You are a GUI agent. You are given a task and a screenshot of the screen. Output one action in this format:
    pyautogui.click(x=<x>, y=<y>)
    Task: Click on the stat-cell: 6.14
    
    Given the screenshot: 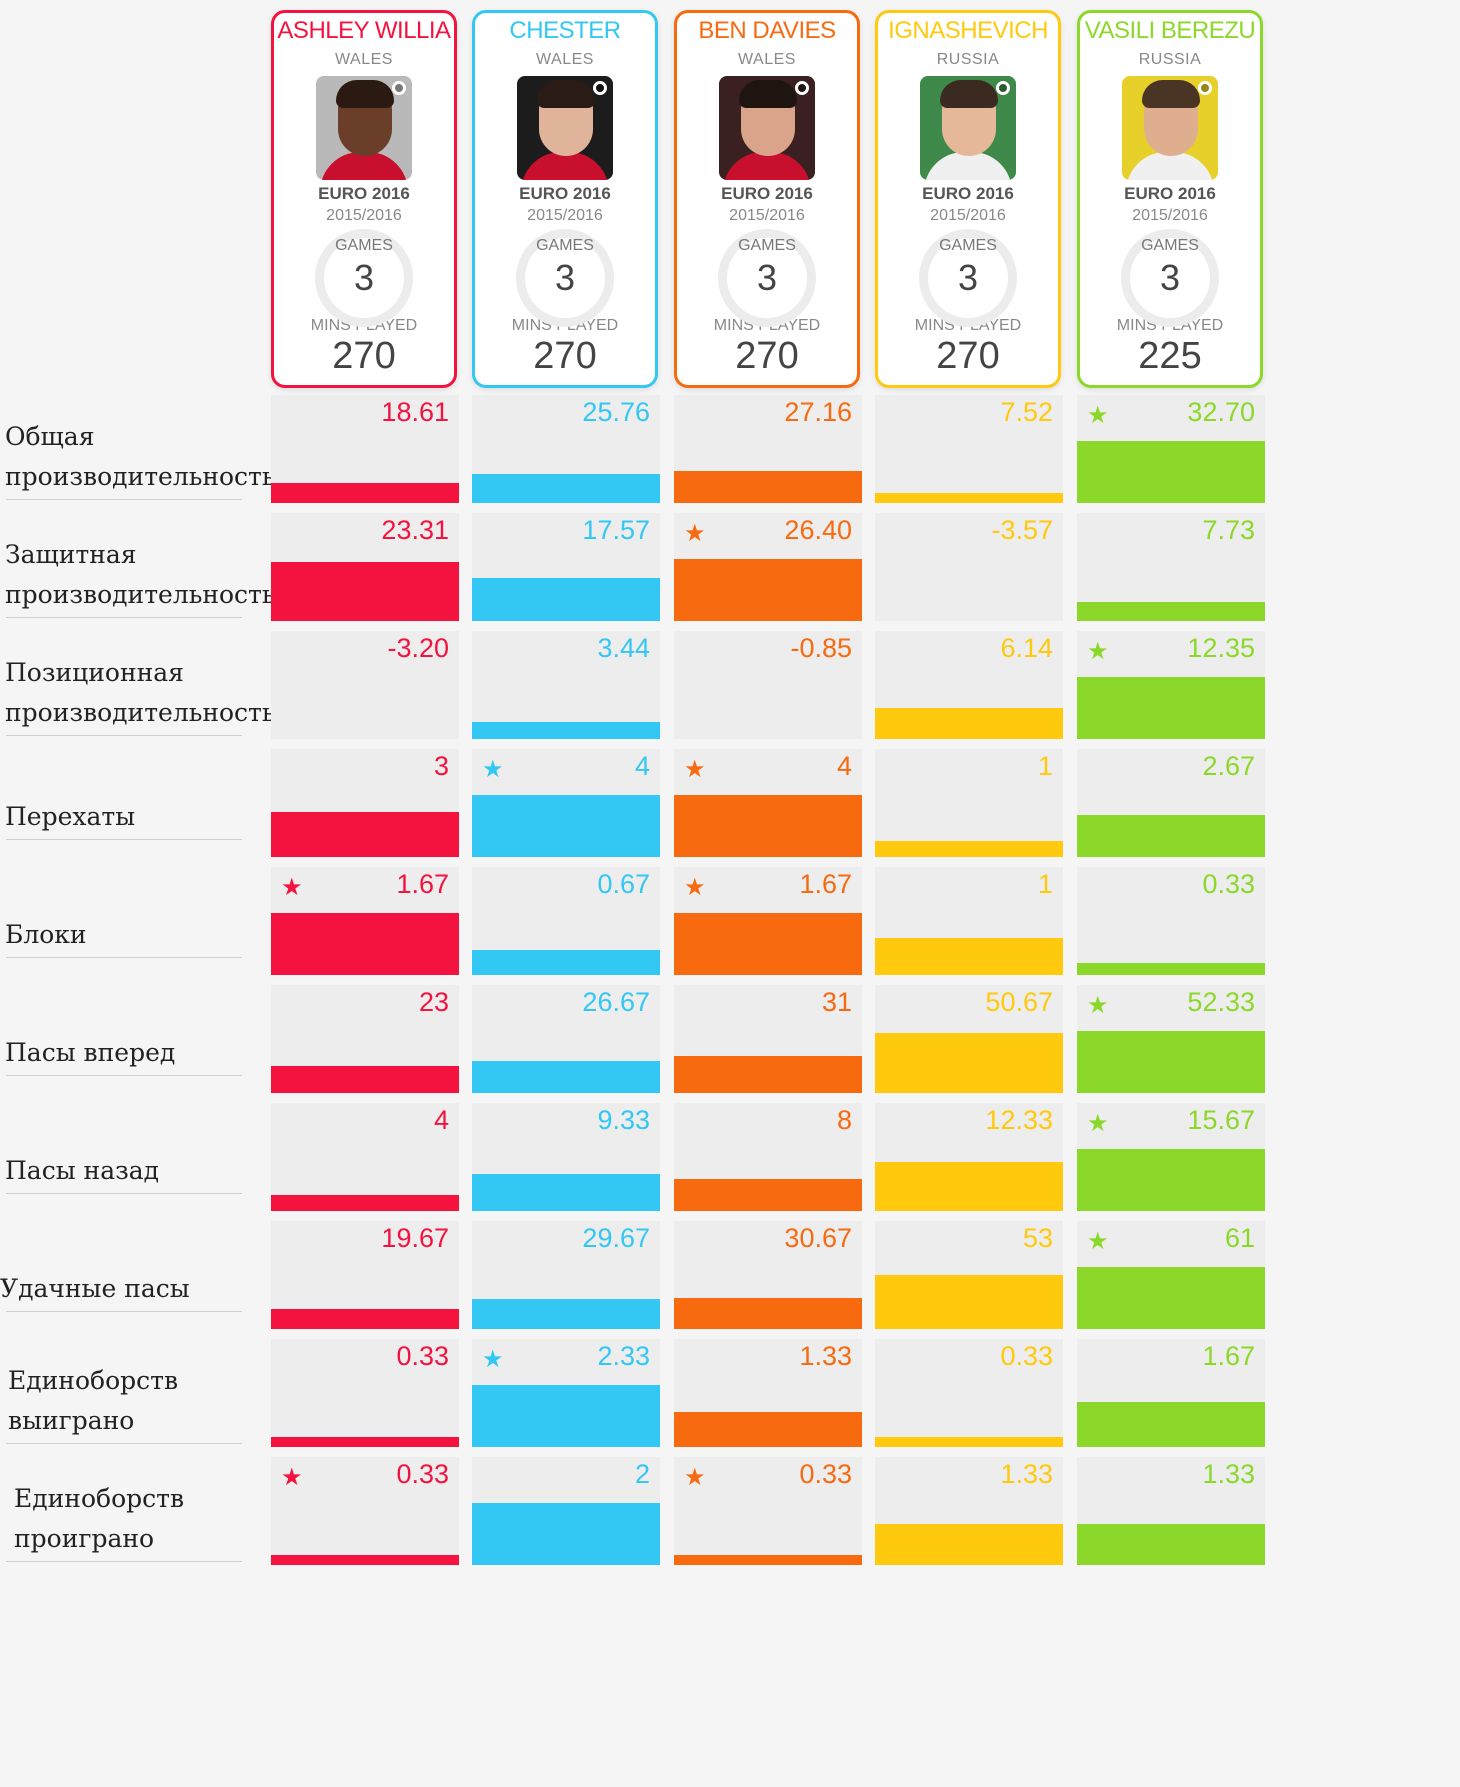 What is the action you would take?
    pyautogui.click(x=969, y=685)
    